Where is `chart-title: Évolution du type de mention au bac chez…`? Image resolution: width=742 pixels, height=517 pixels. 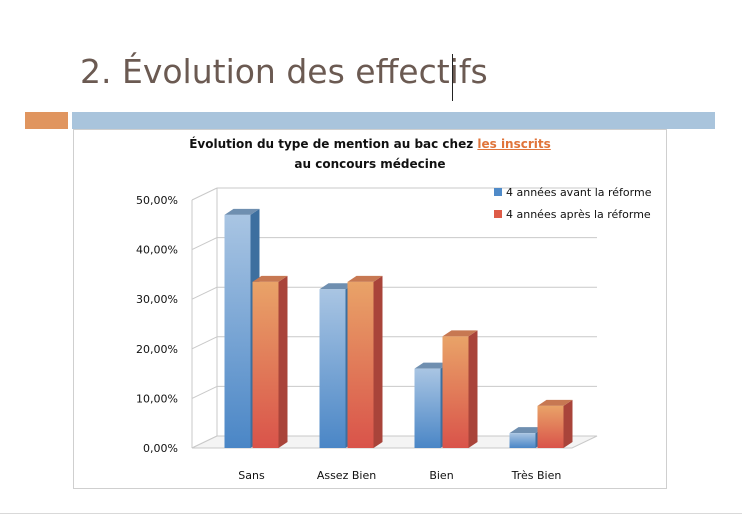 chart-title: Évolution du type de mention au bac chez… is located at coordinates (370, 154).